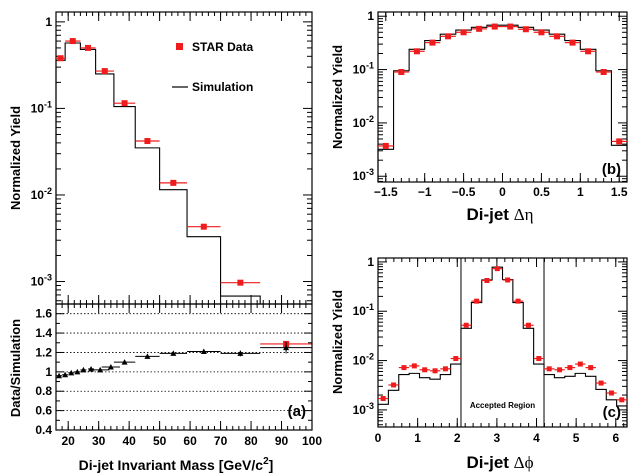  Describe the element at coordinates (43, 391) in the screenshot. I see `y-tick-label: 0.8` at that location.